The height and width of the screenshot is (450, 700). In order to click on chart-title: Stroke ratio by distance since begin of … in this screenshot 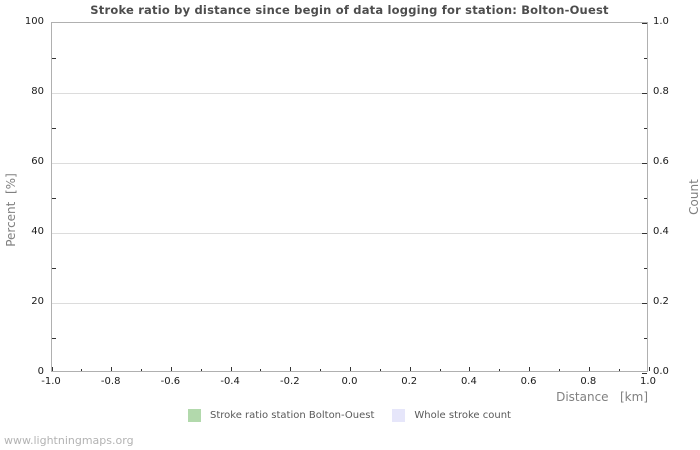, I will do `click(349, 10)`.